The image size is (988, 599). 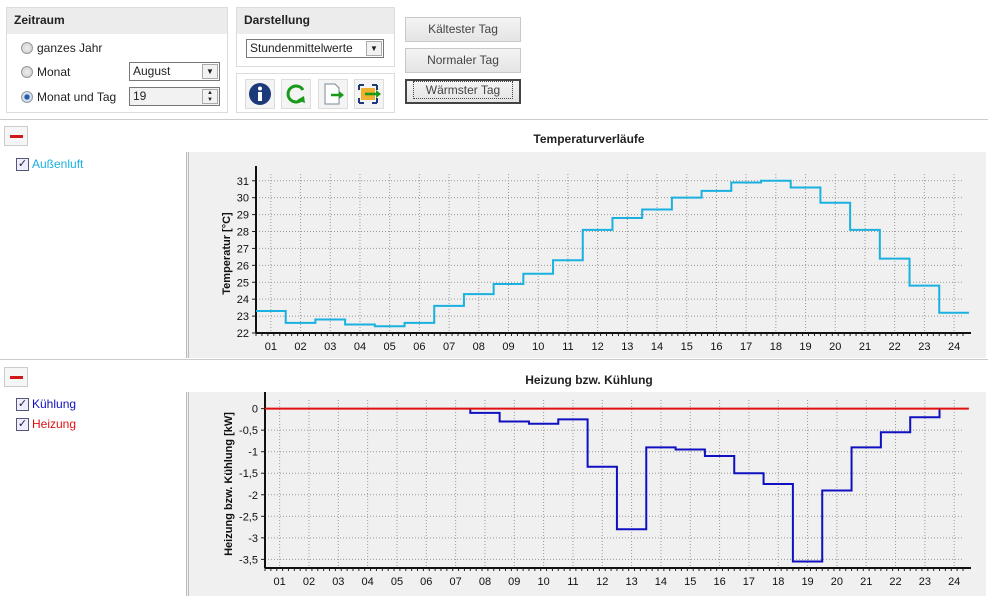 I want to click on button-label: Kältester Tag, so click(x=463, y=29).